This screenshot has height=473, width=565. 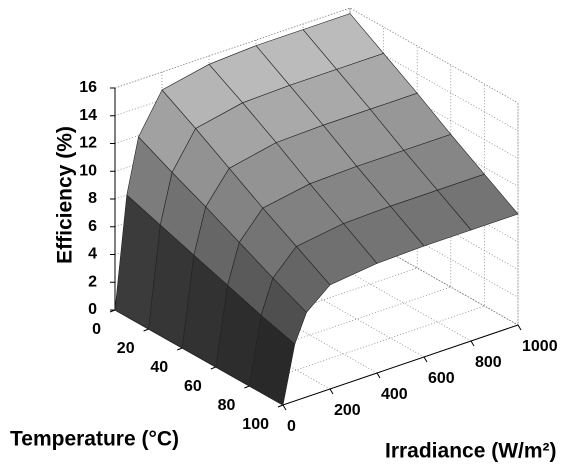 I want to click on z-tick-label: 6, so click(x=92, y=226).